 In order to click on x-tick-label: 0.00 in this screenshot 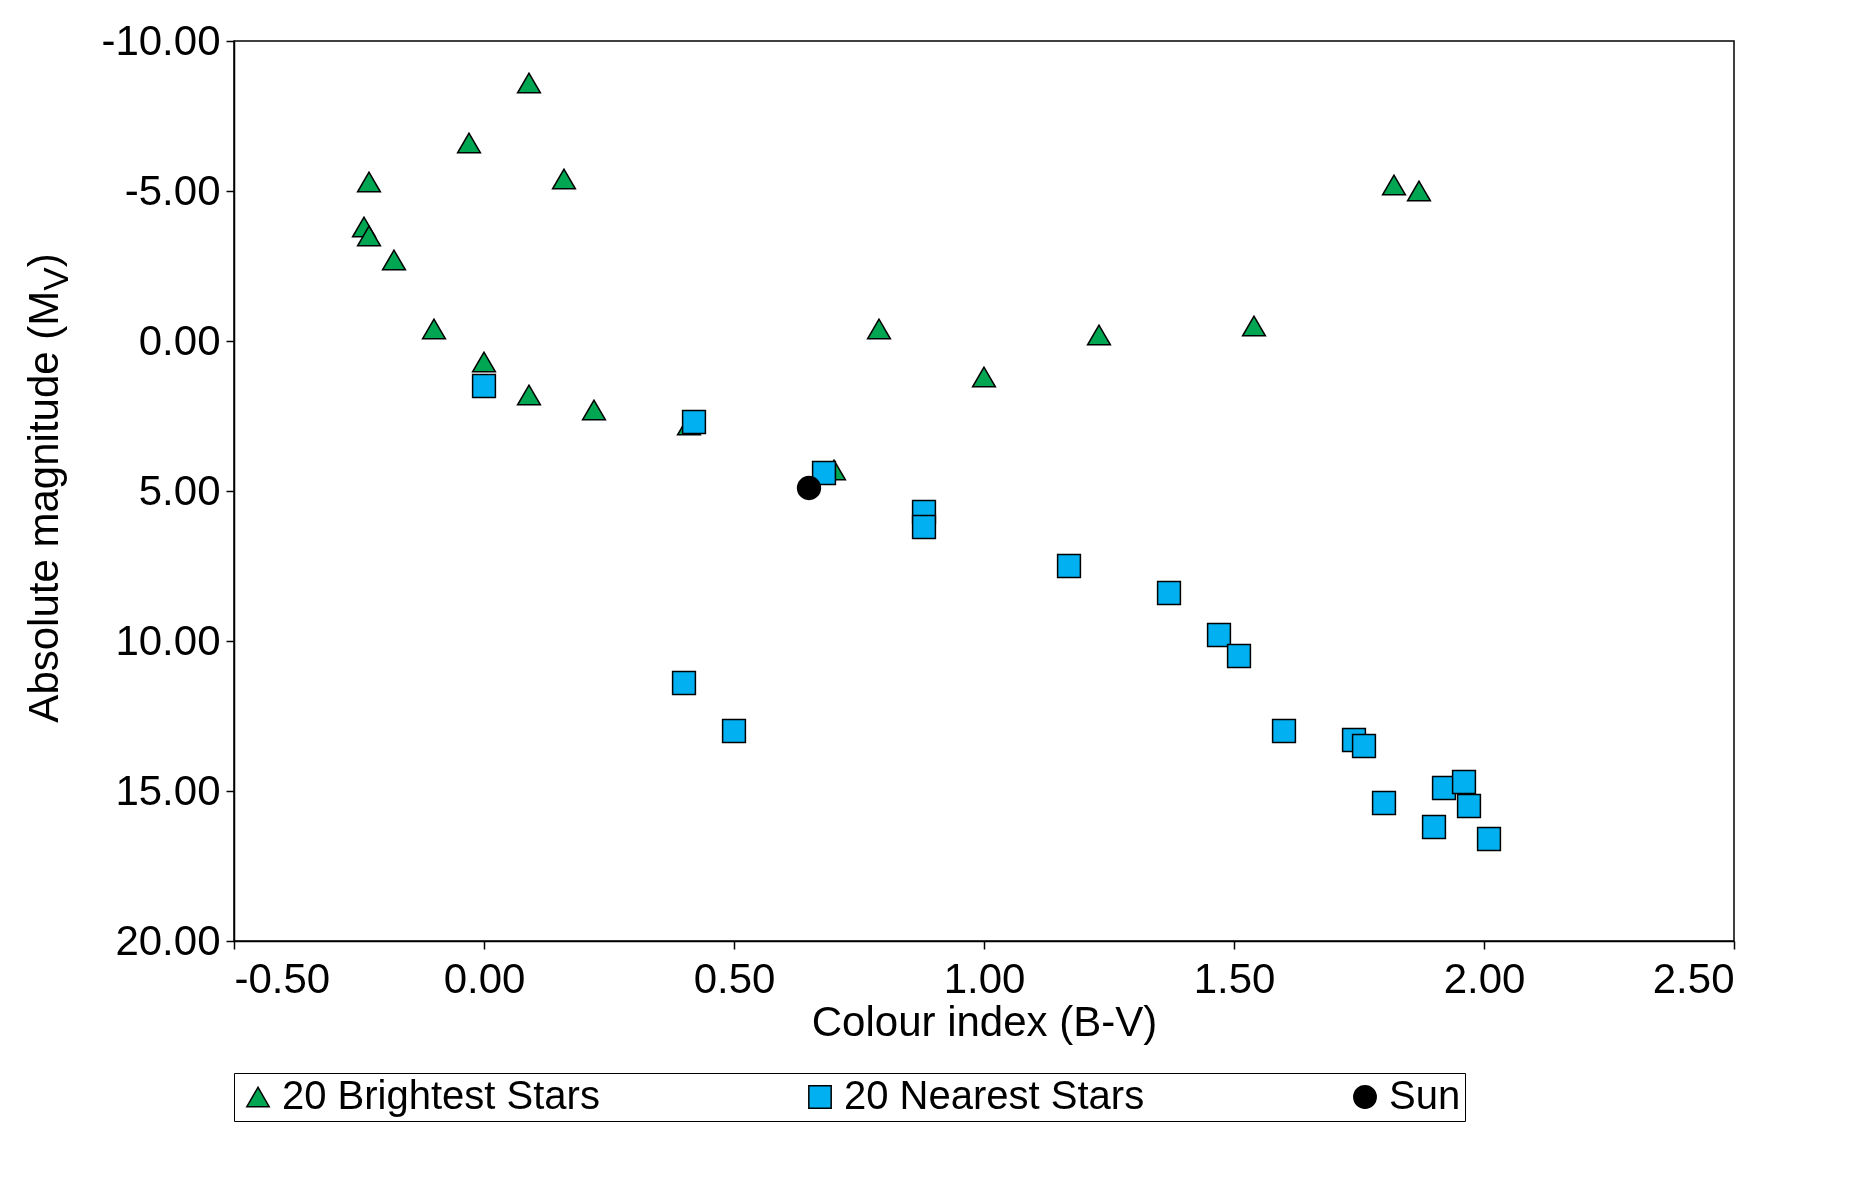, I will do `click(484, 978)`.